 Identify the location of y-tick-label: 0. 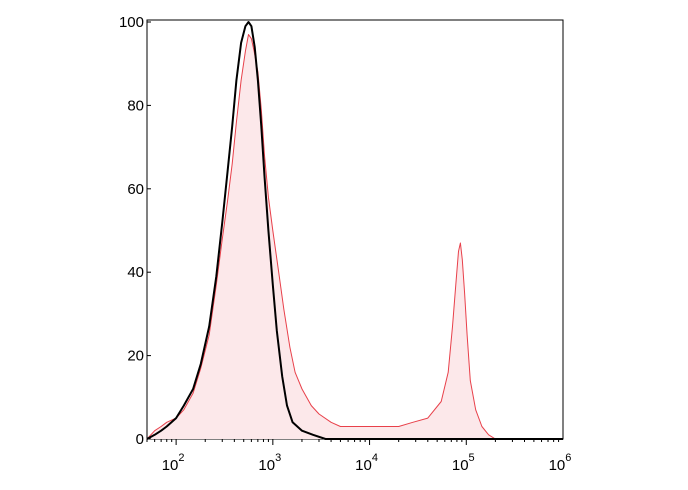
(140, 439).